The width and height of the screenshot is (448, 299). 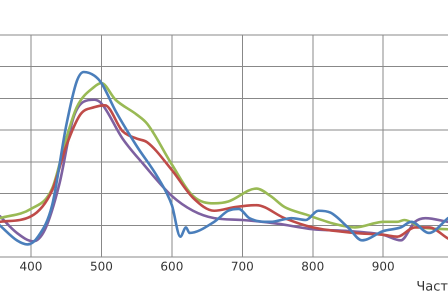 What do you see at coordinates (172, 266) in the screenshot?
I see `x-tick-label: 600` at bounding box center [172, 266].